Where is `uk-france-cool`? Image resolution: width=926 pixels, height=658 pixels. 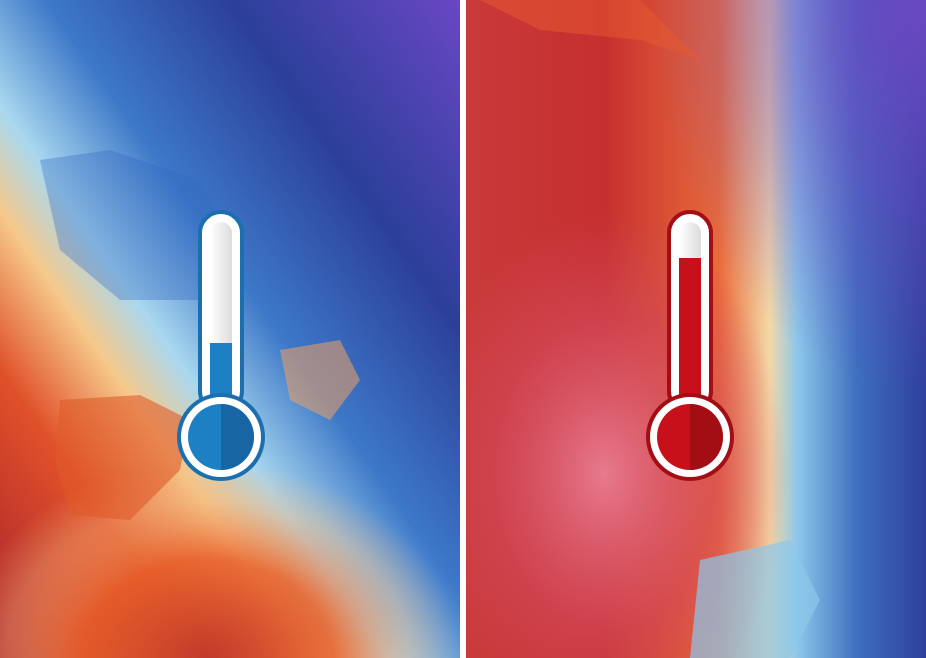
uk-france-cool is located at coordinates (140, 225).